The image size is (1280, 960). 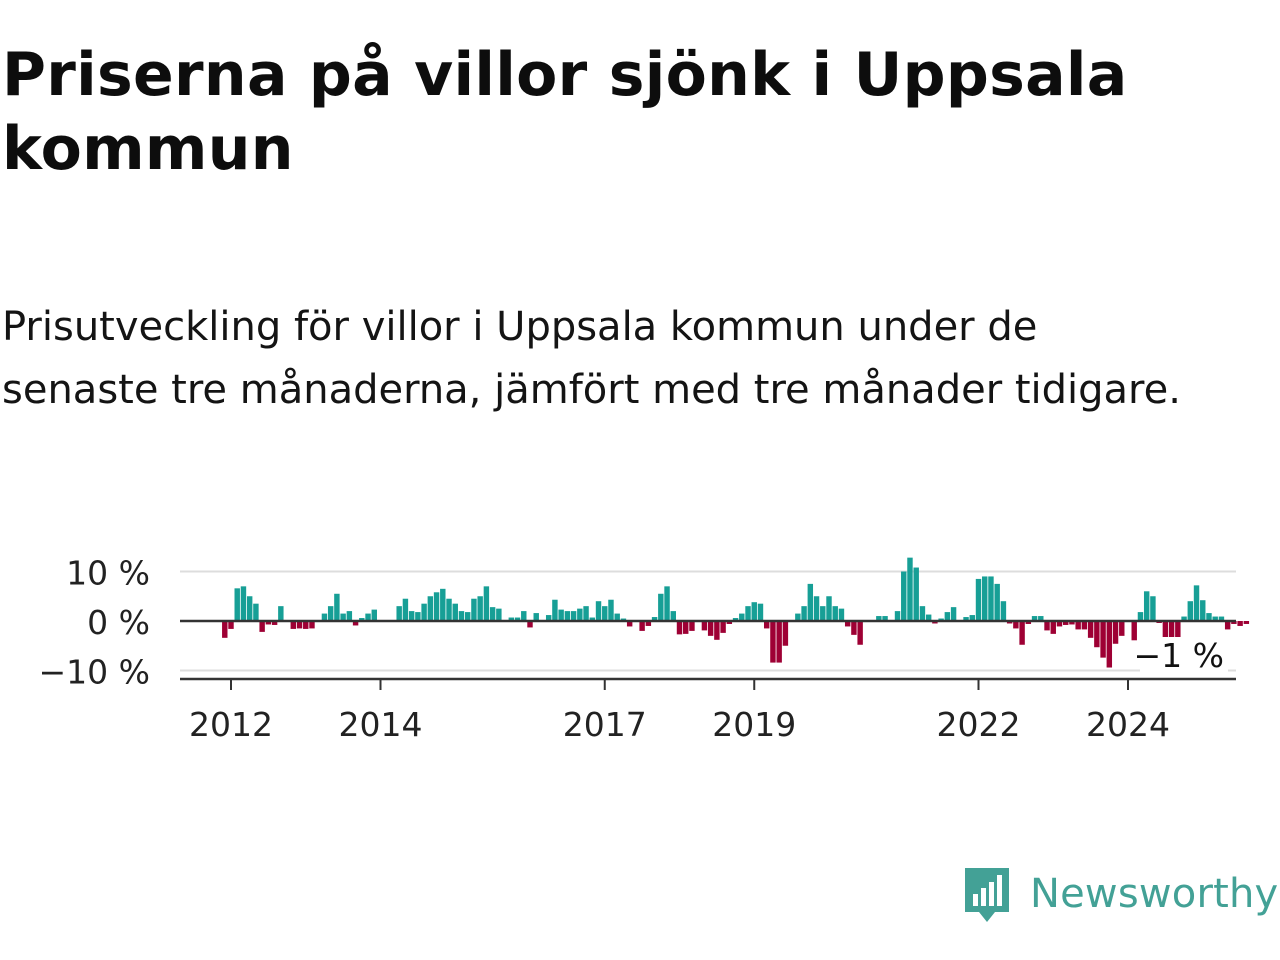 I want to click on x-tick-label: 2012, so click(x=231, y=724).